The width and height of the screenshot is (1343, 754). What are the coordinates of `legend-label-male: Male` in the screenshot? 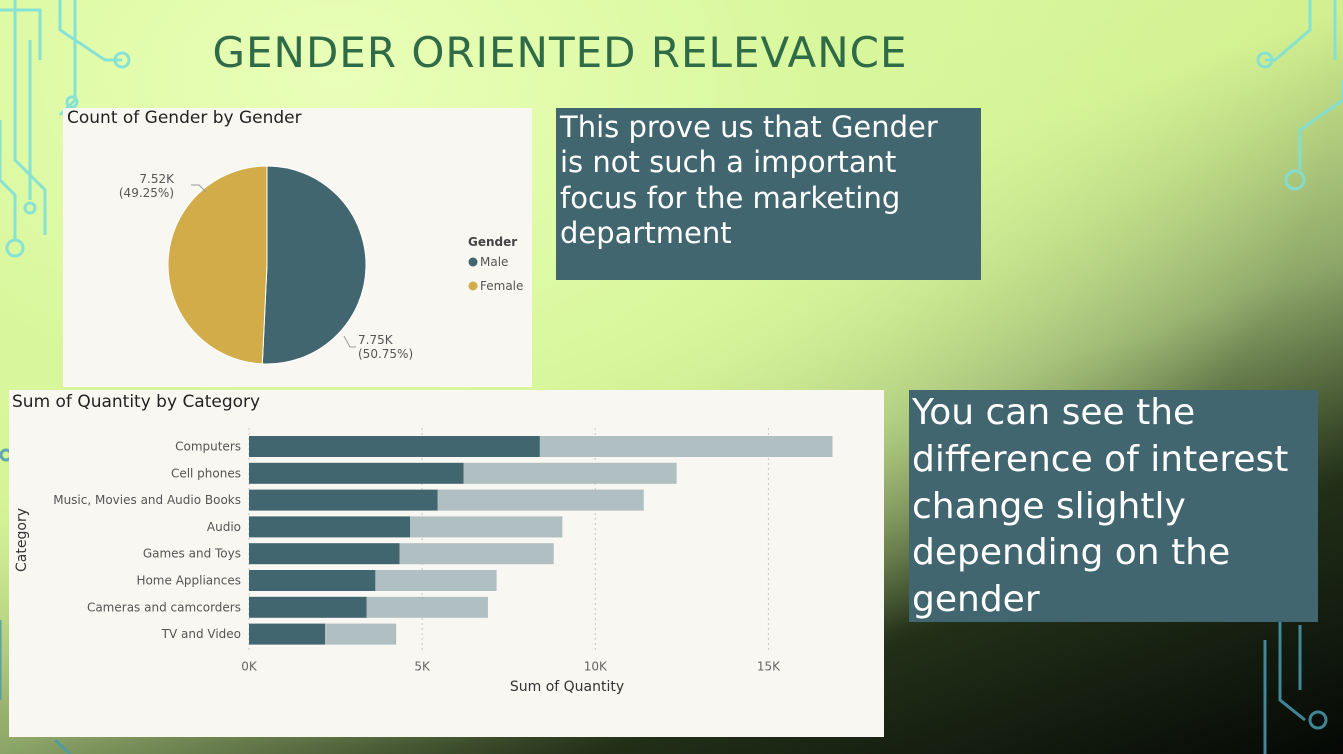 It's located at (494, 262).